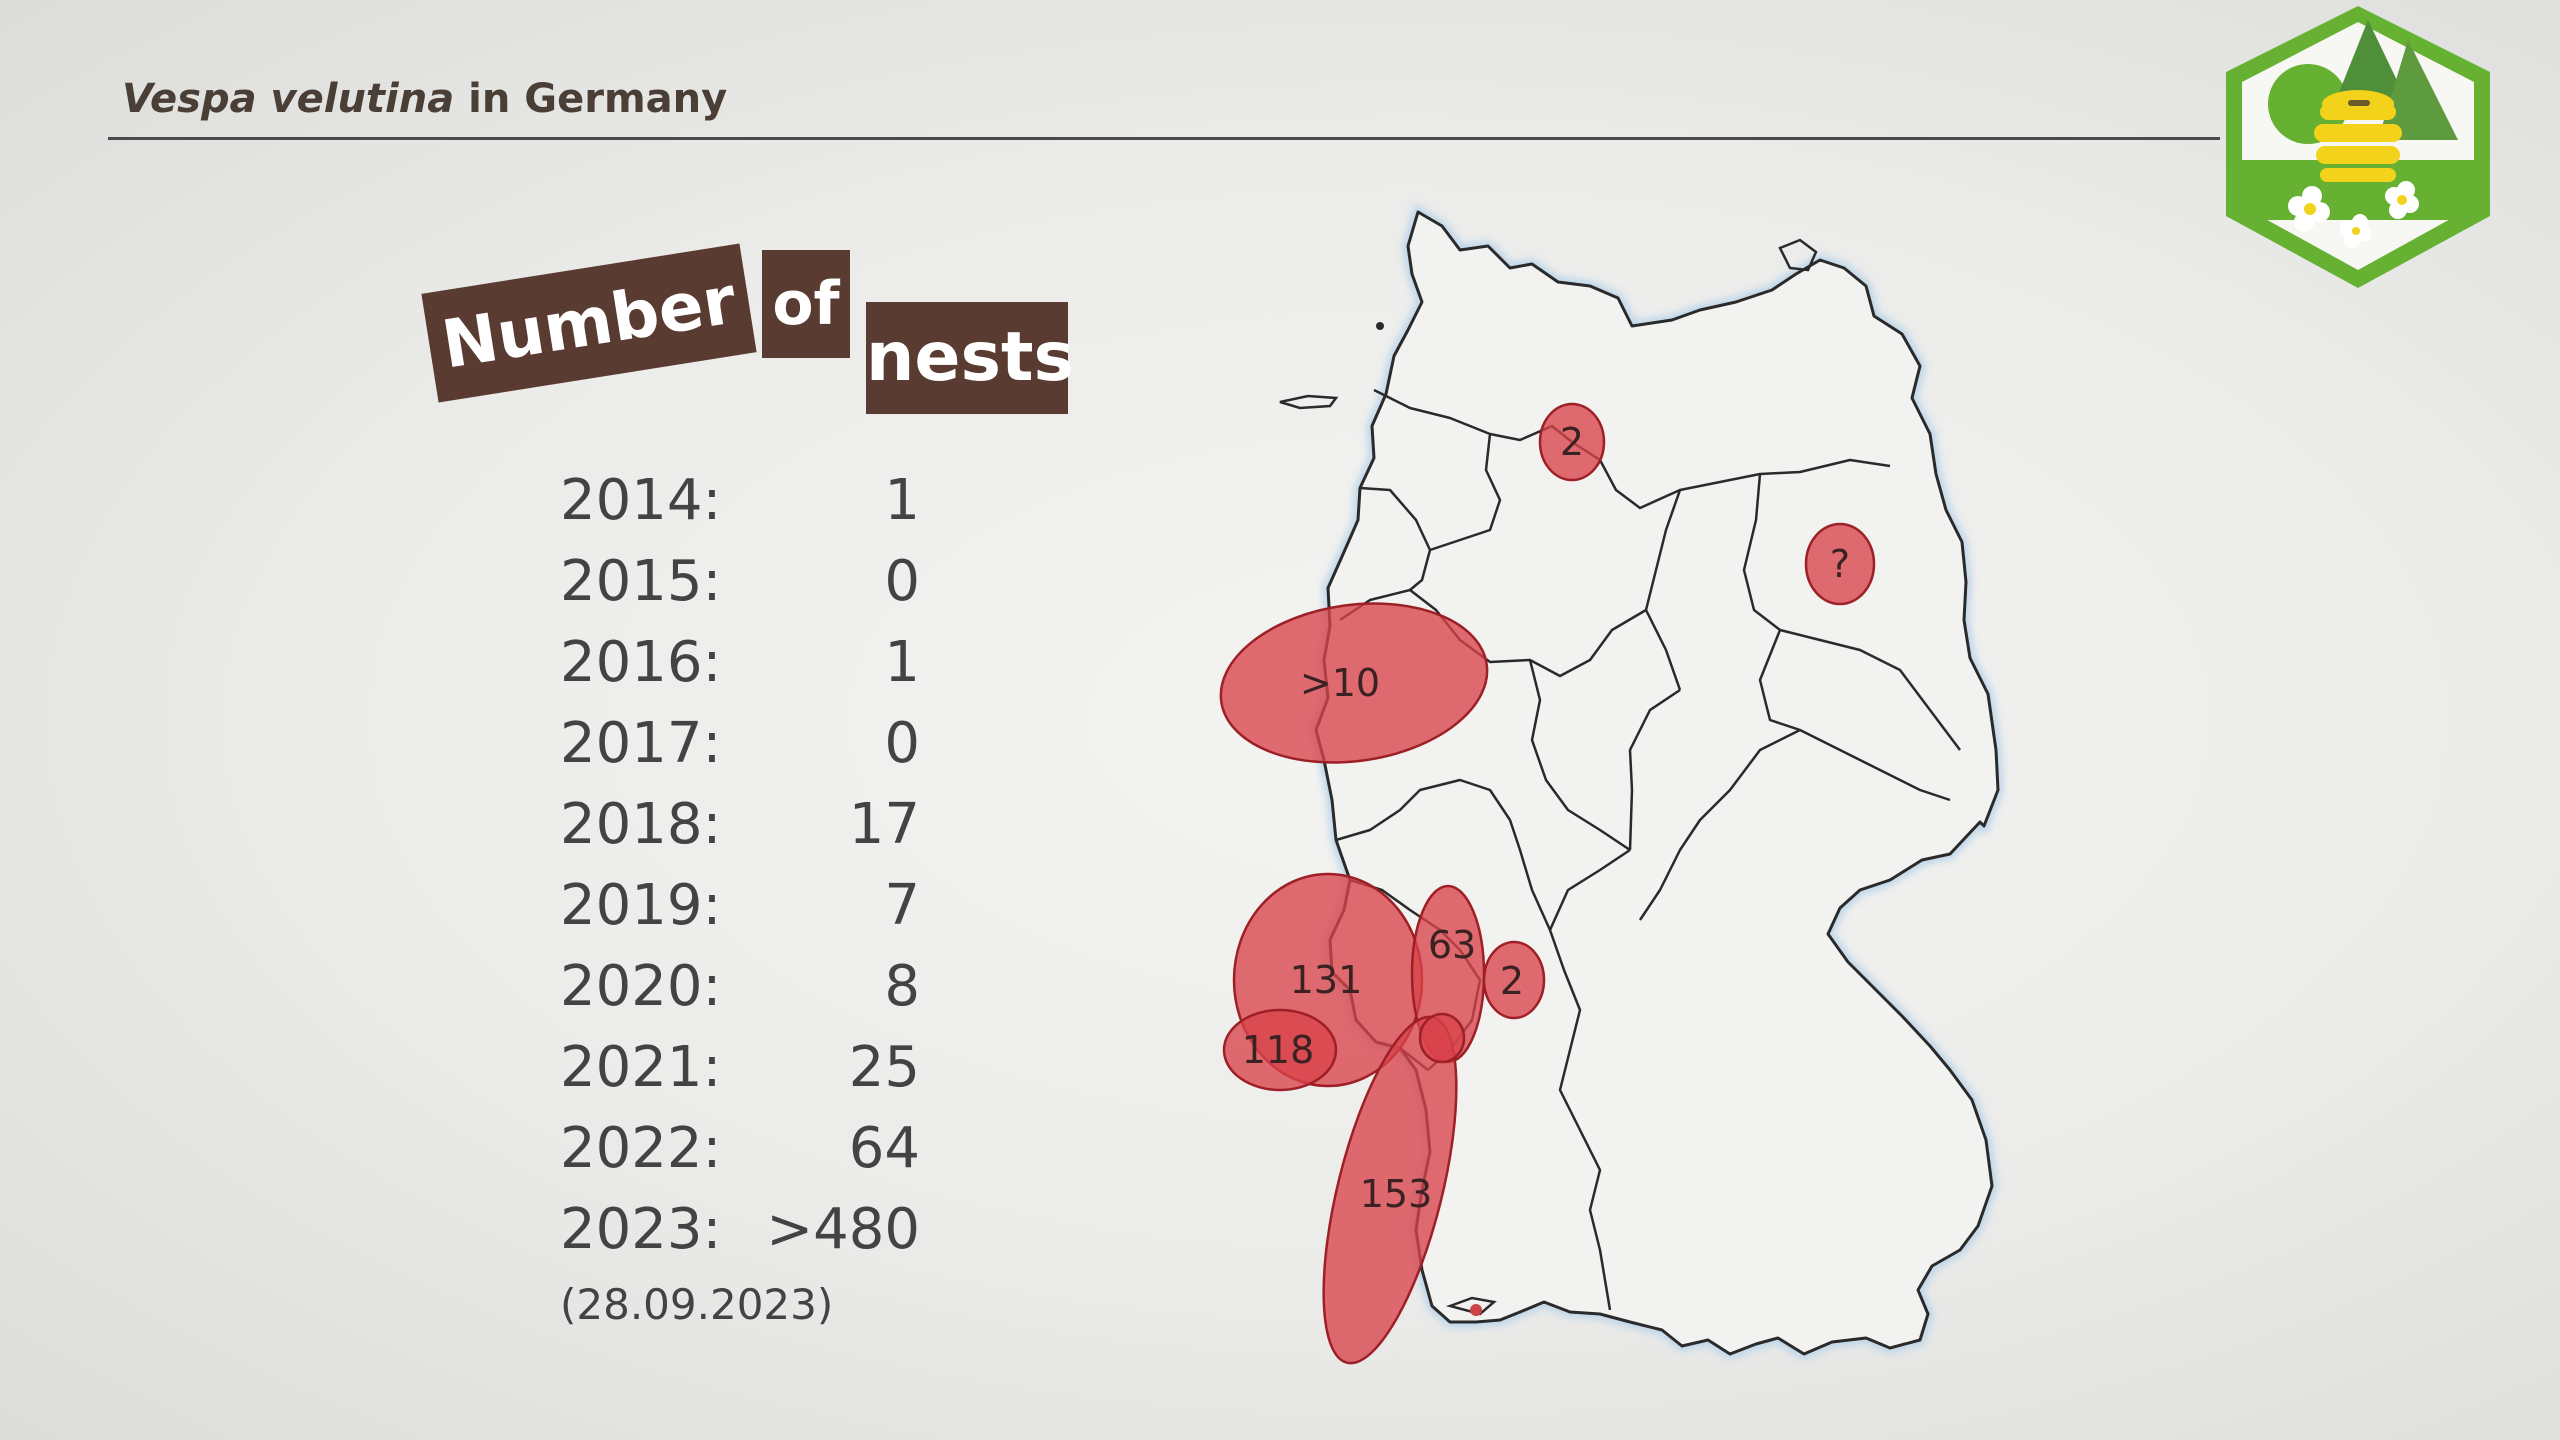 The width and height of the screenshot is (2560, 1440). Describe the element at coordinates (641, 581) in the screenshot. I see `year-label: 2015:` at that location.